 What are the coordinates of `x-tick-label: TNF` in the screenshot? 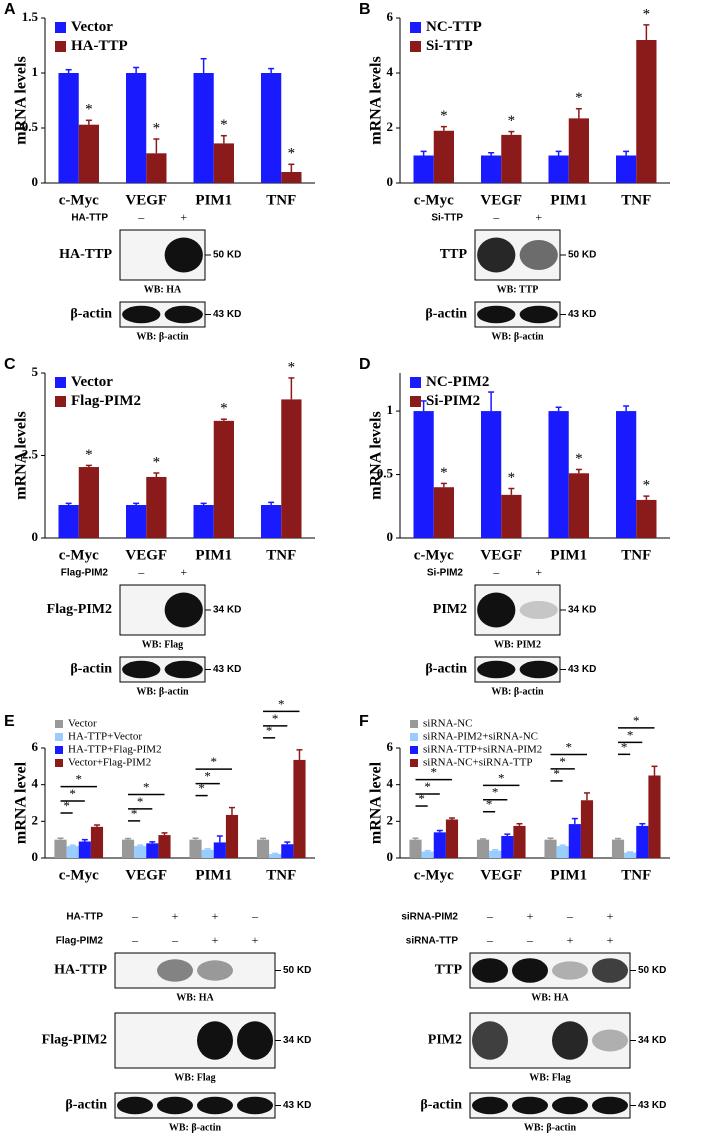 It's located at (636, 875).